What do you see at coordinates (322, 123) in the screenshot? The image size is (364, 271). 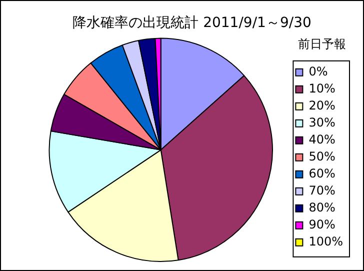 I see `legend-label: 30%` at bounding box center [322, 123].